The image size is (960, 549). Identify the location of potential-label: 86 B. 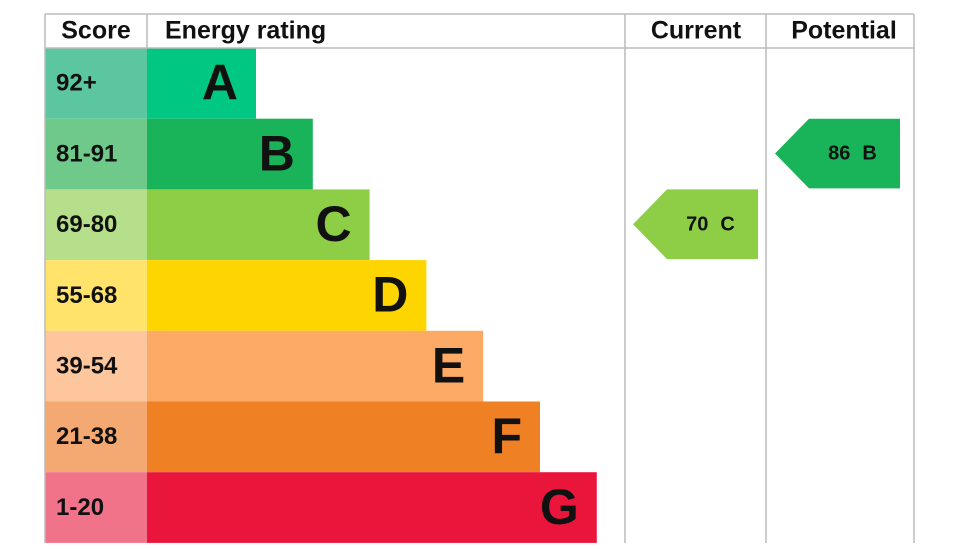
(852, 154).